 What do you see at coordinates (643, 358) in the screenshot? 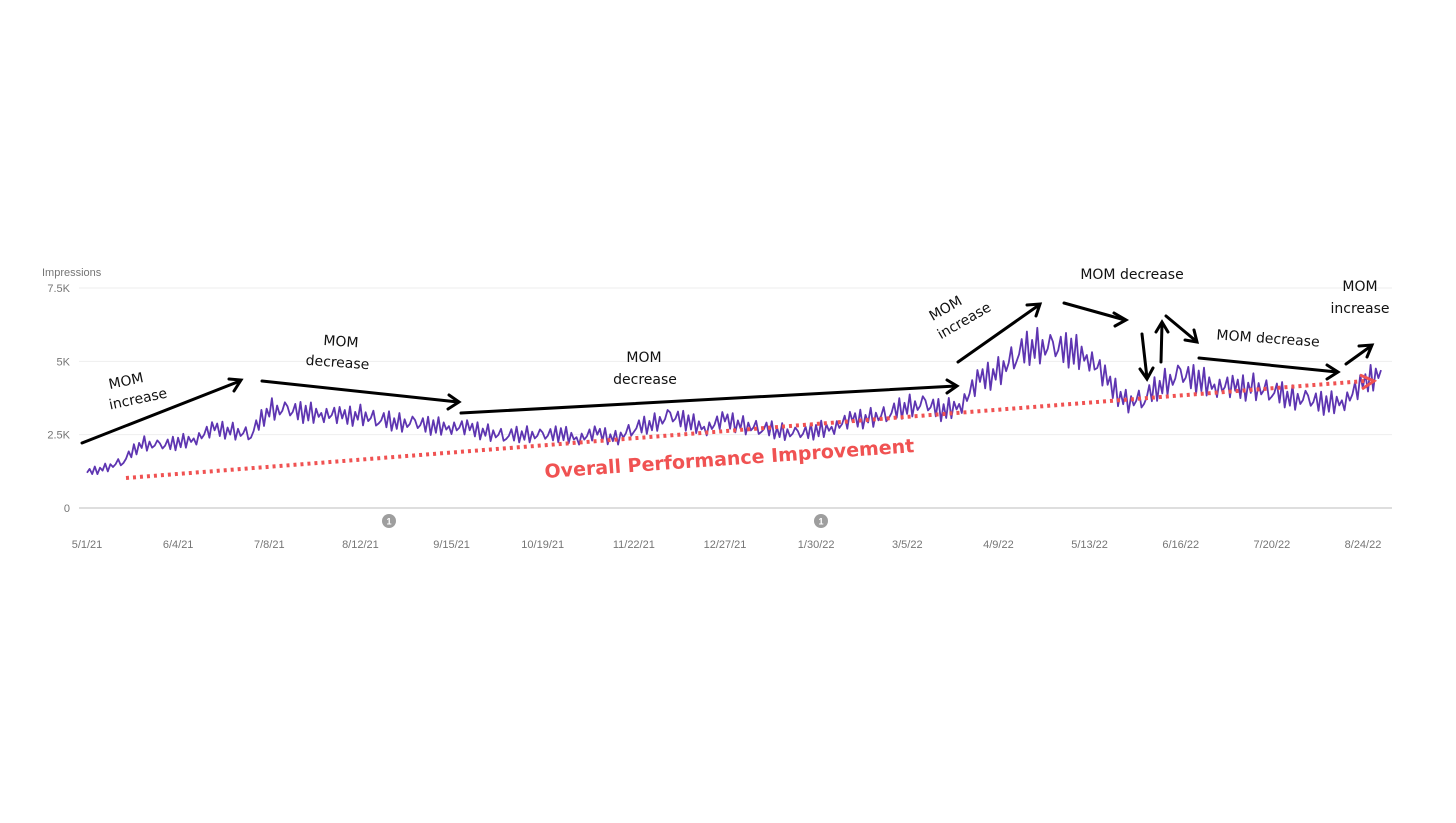
I see `annotation-3-line1: MOM` at bounding box center [643, 358].